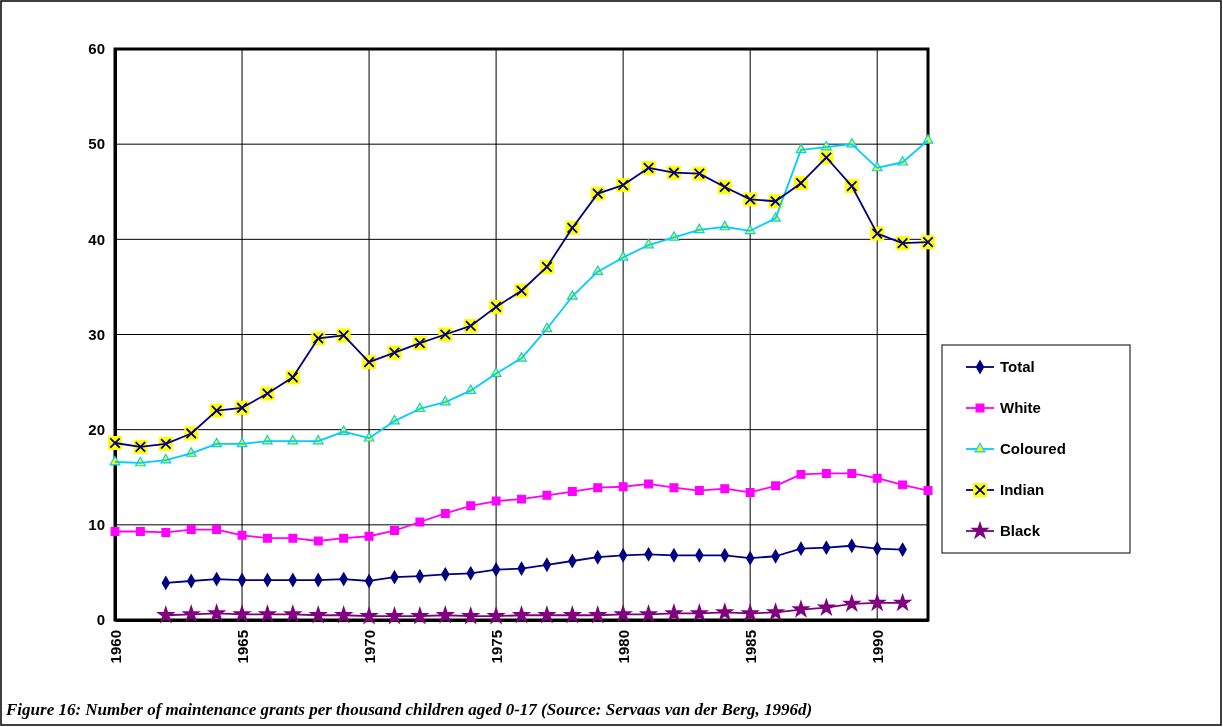 This screenshot has width=1223, height=727. Describe the element at coordinates (369, 647) in the screenshot. I see `x-tick-label: 1970` at that location.